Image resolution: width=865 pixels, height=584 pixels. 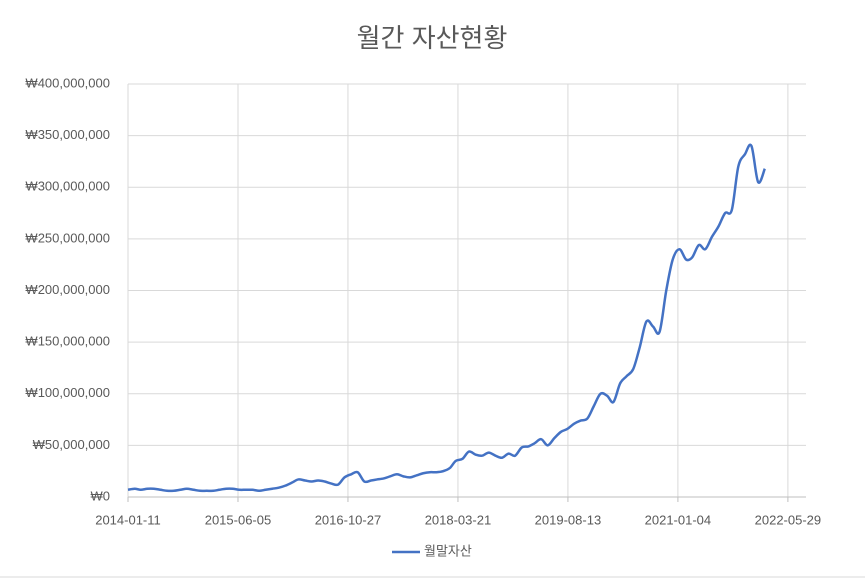 I want to click on y-tick-label: ₩100,000,000, so click(x=67, y=392).